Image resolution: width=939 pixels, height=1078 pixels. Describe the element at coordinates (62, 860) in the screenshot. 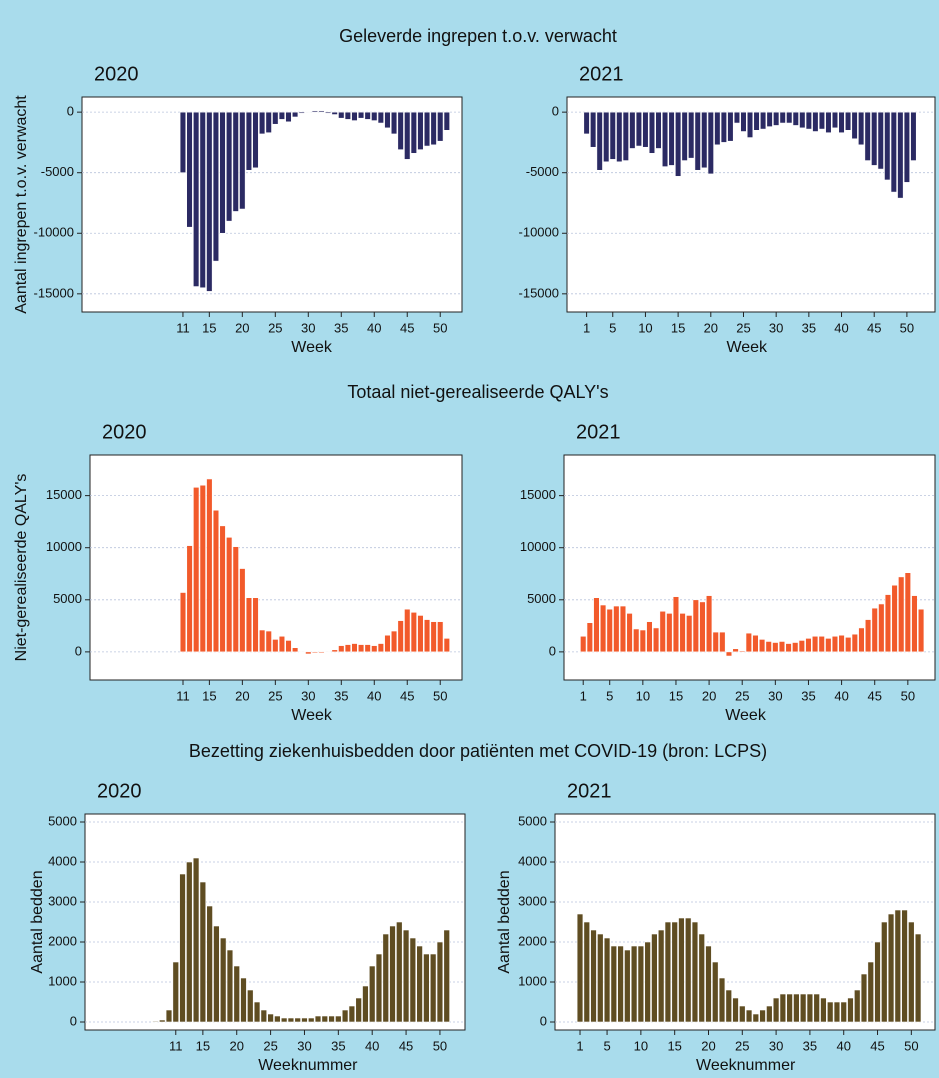

I see `y-tick-label: 4000` at that location.